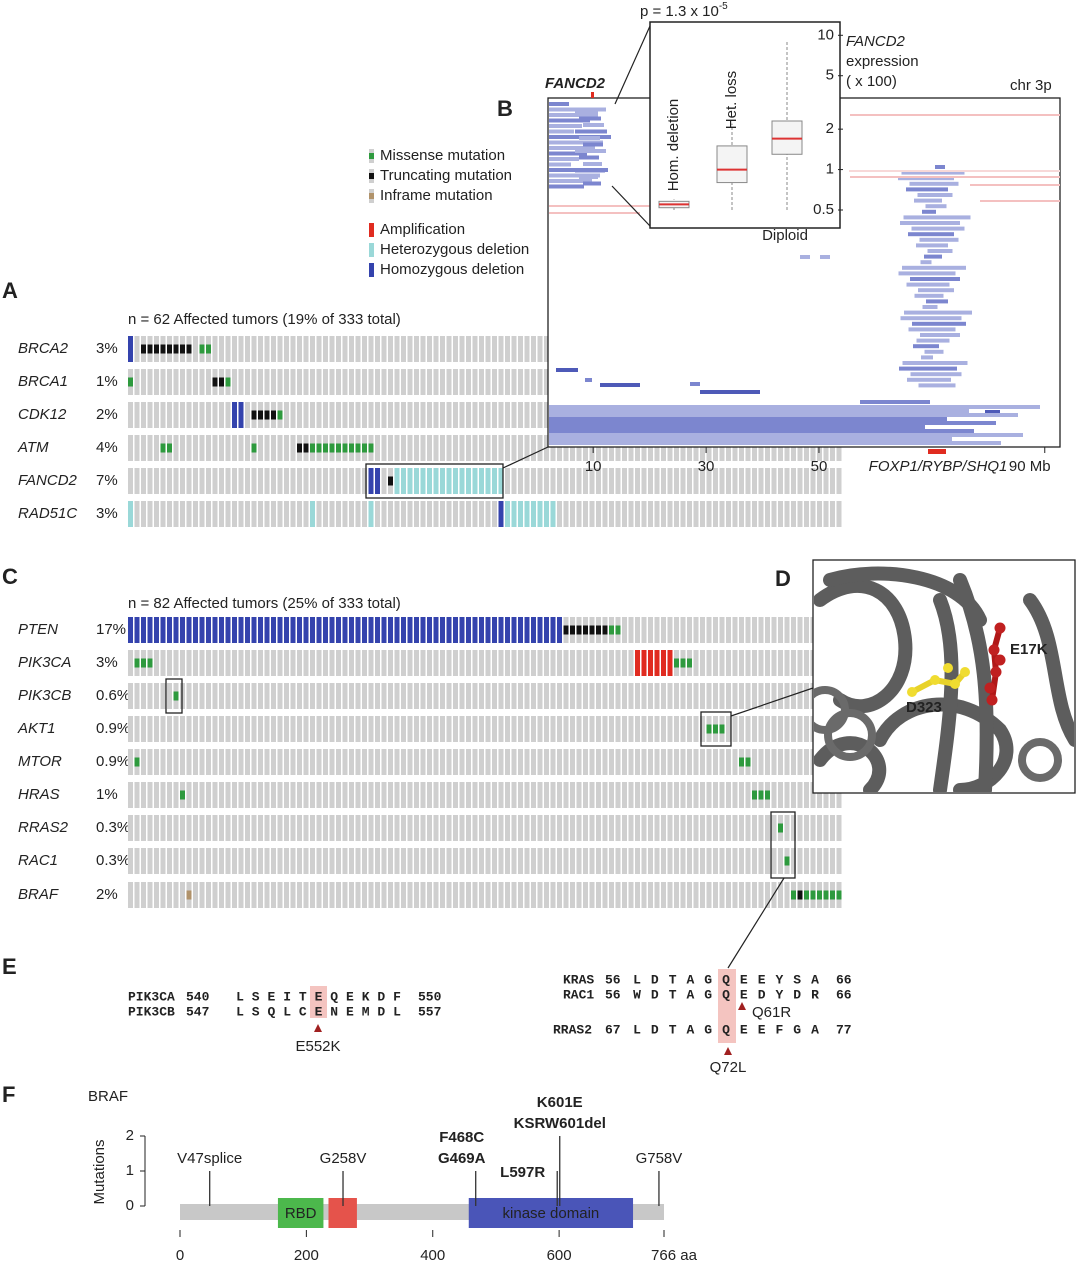 The image size is (1080, 1264). Describe the element at coordinates (107, 414) in the screenshot. I see `gene-percent: 2%` at that location.